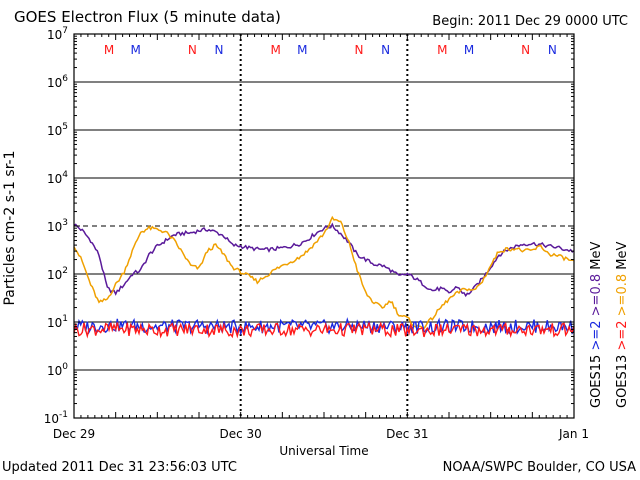 This screenshot has height=480, width=640. Describe the element at coordinates (57, 370) in the screenshot. I see `y-tick-label: 10⁰` at that location.